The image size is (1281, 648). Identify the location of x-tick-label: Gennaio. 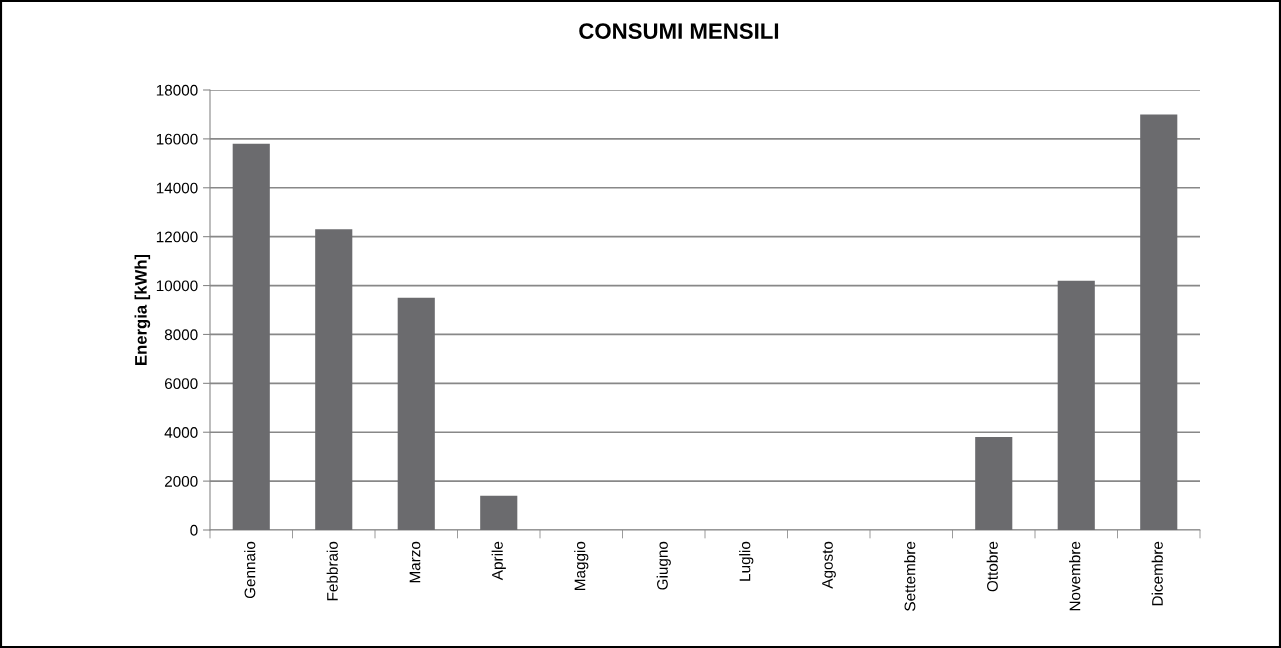
(250, 570).